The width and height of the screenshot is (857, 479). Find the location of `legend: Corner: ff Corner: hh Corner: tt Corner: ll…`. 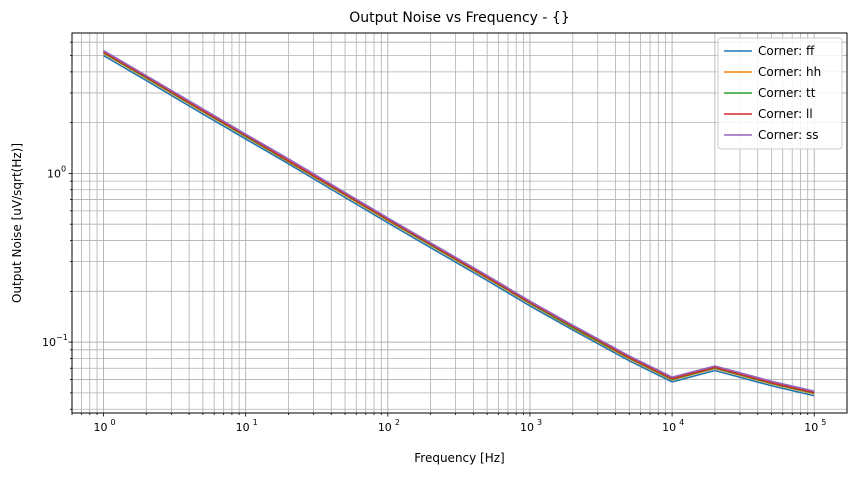

legend: Corner: ff Corner: hh Corner: tt Corner: ll… is located at coordinates (780, 93).